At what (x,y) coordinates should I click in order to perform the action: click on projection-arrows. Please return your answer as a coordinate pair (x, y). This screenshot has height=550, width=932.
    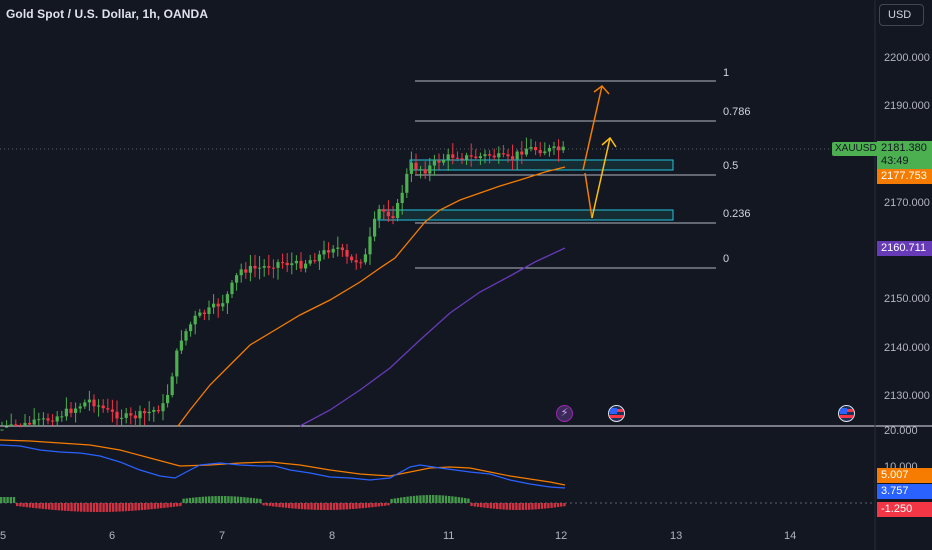
    Looking at the image, I should click on (599, 151).